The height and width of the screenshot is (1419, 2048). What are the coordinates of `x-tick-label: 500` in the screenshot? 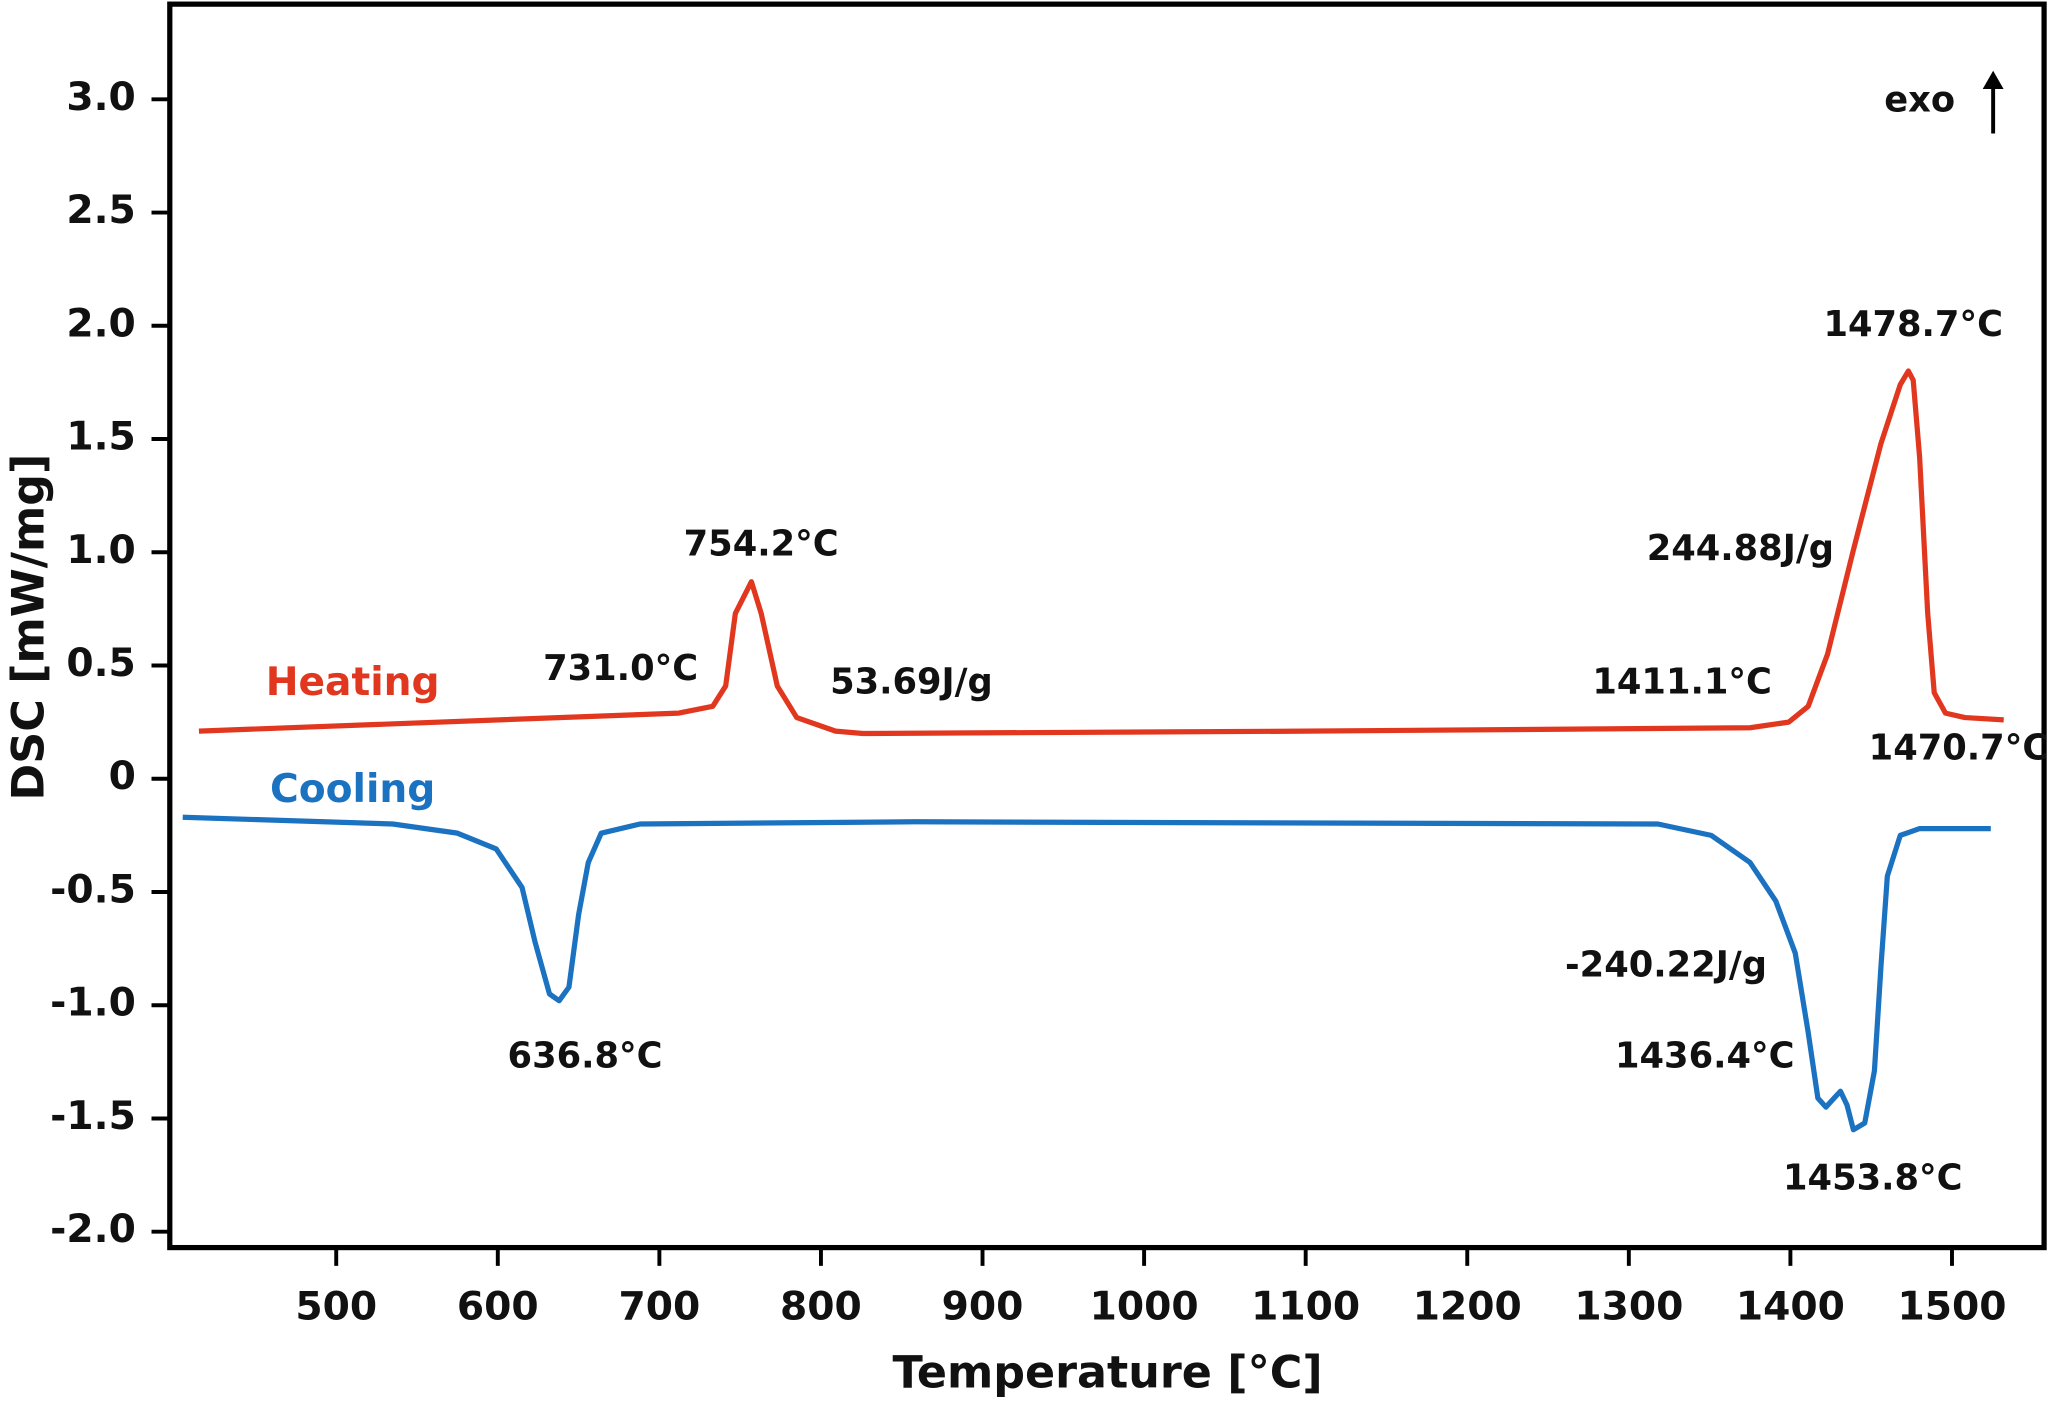 It's located at (336, 1306).